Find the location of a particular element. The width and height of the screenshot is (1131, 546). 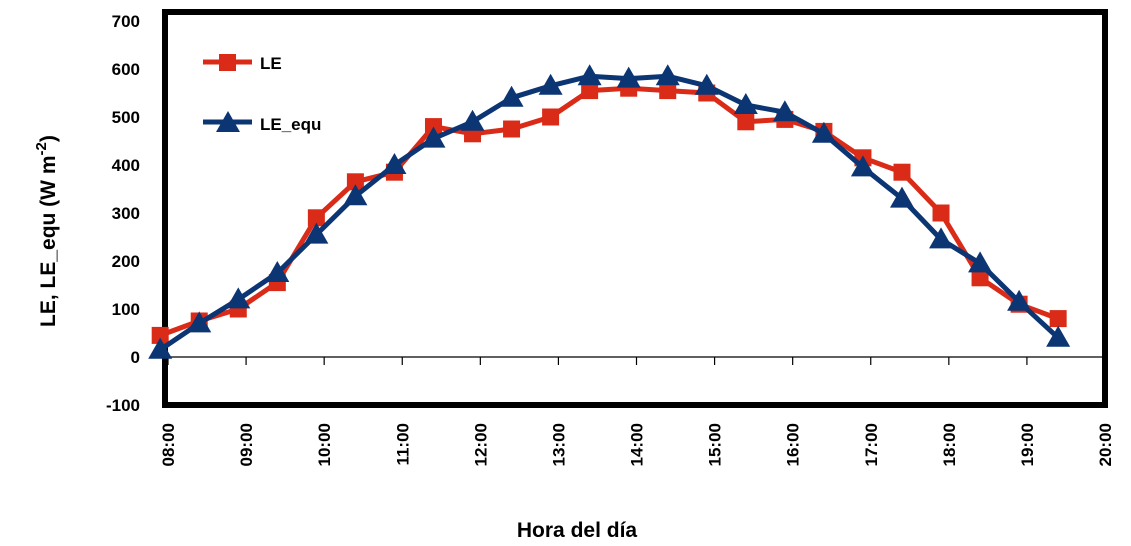

x-tick-label: 14:00 is located at coordinates (637, 444).